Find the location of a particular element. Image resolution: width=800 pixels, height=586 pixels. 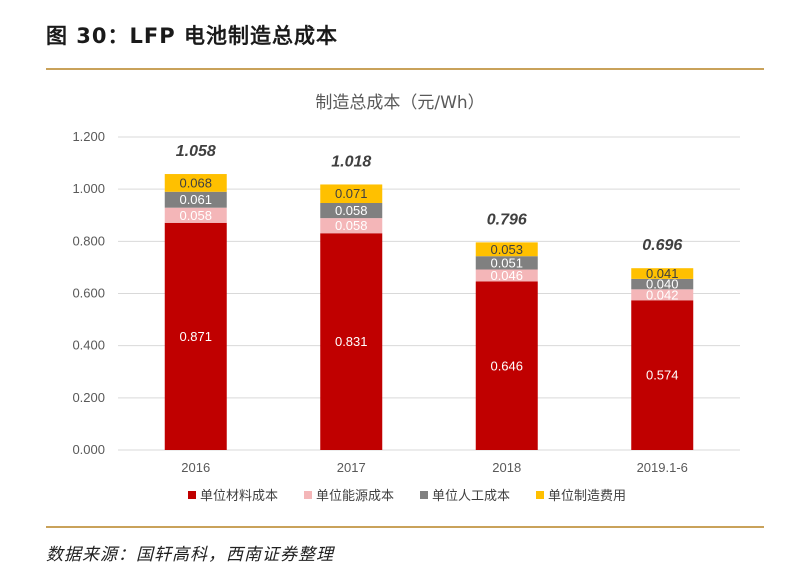

data-label: 0.068 is located at coordinates (195, 182).